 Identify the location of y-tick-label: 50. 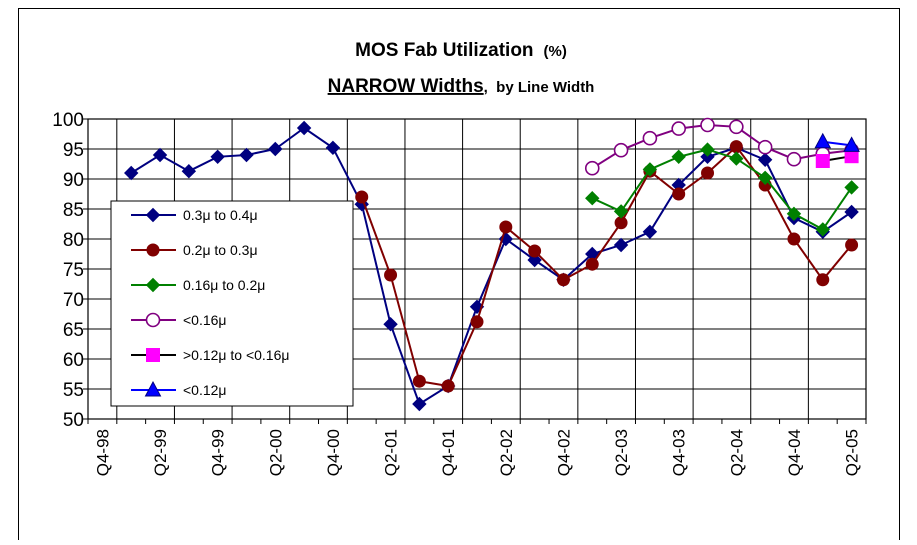
(73, 420).